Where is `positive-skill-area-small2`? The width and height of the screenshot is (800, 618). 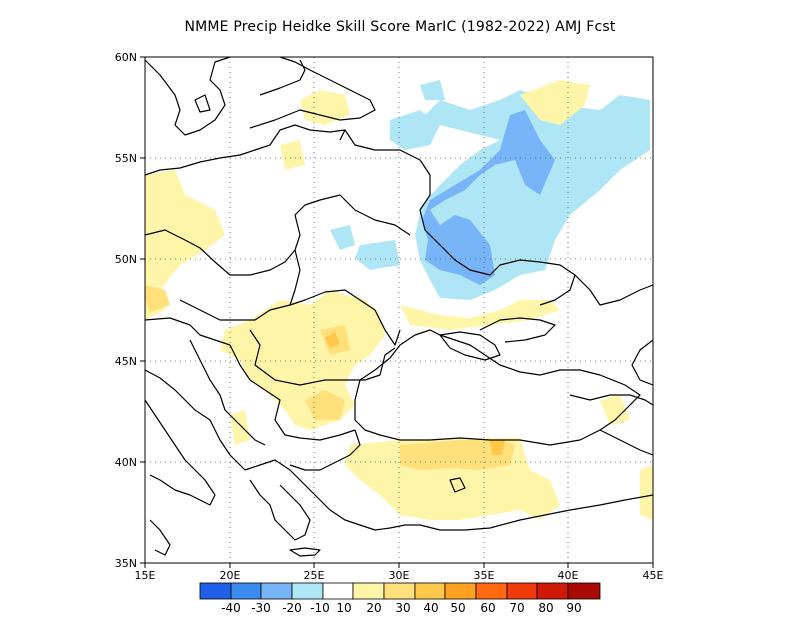 positive-skill-area-small2 is located at coordinates (480, 315).